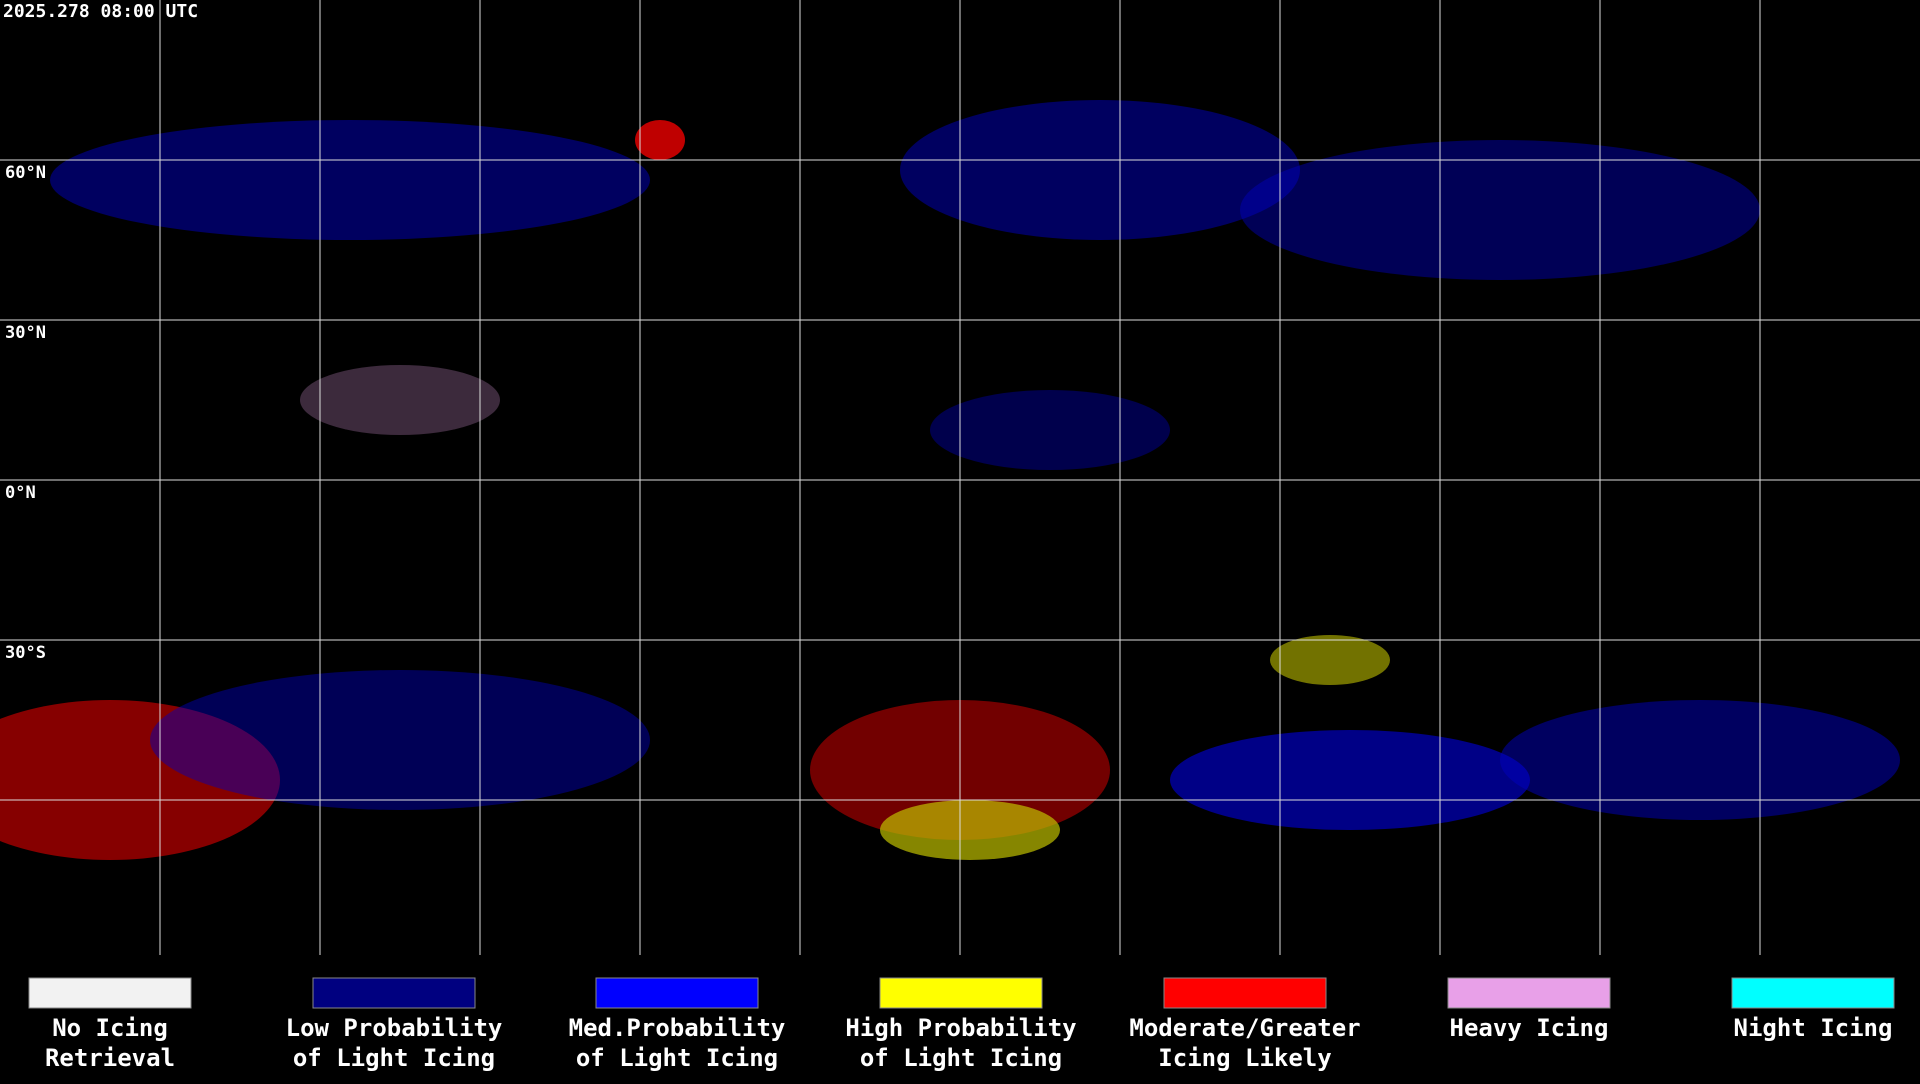 Image resolution: width=1920 pixels, height=1084 pixels. I want to click on legend-label: Moderate/Greater, so click(1244, 1028).